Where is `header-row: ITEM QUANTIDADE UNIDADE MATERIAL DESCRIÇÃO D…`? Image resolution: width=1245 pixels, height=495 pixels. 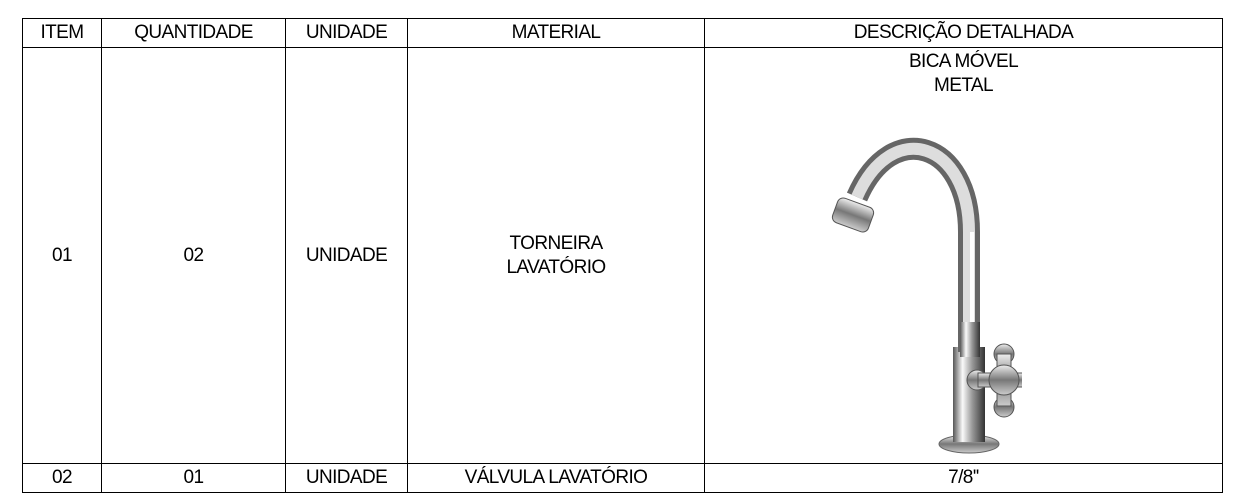
header-row: ITEM QUANTIDADE UNIDADE MATERIAL DESCRIÇÃO D… is located at coordinates (622, 33).